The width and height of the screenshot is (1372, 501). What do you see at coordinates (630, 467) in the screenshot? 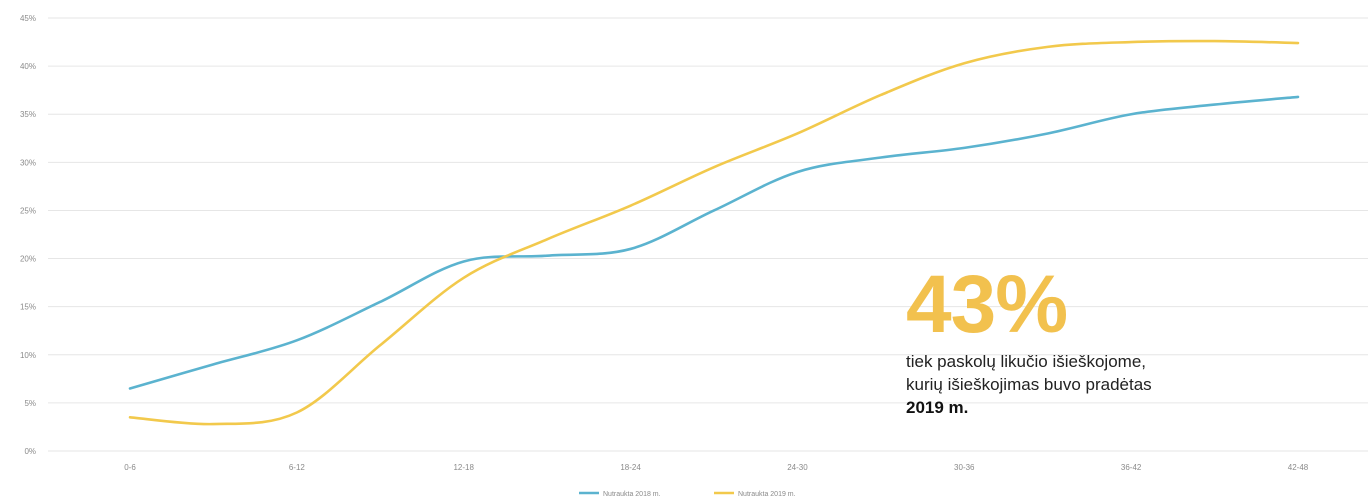
I see `x-tick-label: 18-24` at bounding box center [630, 467].